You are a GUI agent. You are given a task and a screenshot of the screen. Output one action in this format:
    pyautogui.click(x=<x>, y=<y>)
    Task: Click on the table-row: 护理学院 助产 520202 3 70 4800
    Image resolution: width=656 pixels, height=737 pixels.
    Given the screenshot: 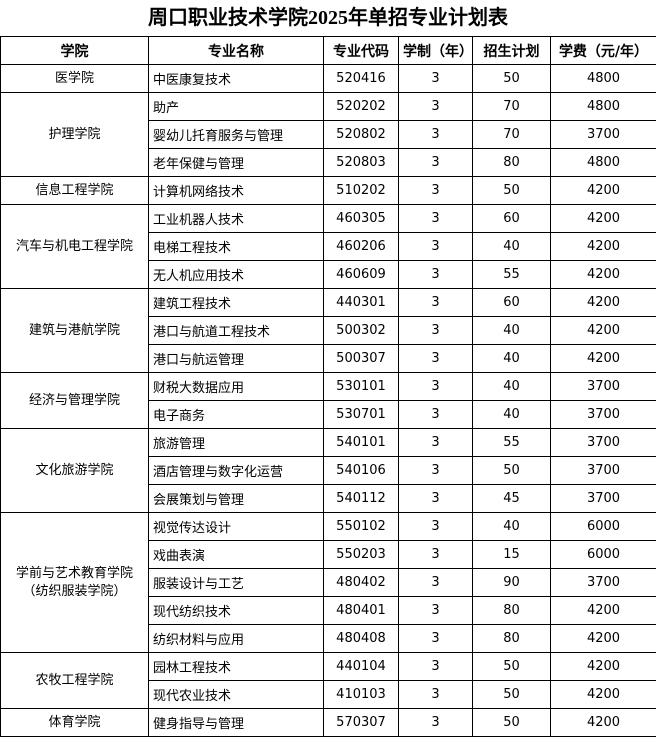 What is the action you would take?
    pyautogui.click(x=328, y=134)
    